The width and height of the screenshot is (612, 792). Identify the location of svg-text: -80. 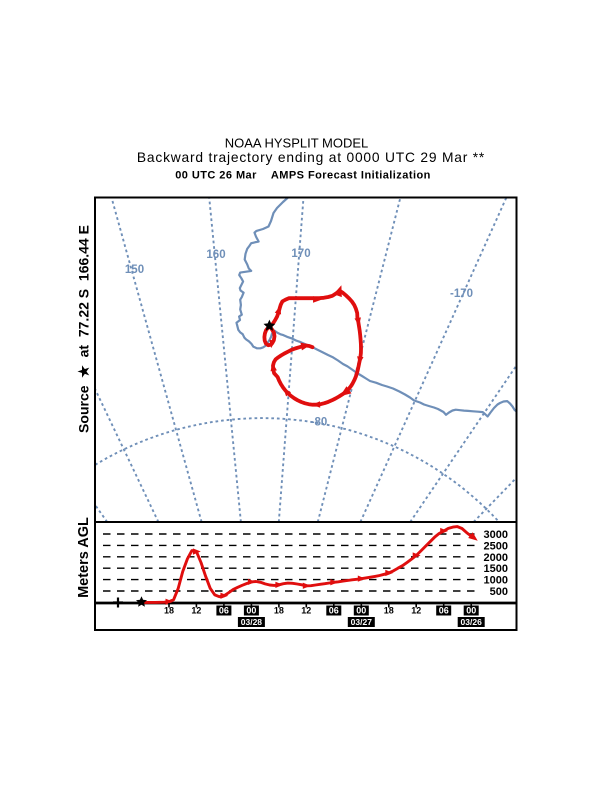
(319, 423).